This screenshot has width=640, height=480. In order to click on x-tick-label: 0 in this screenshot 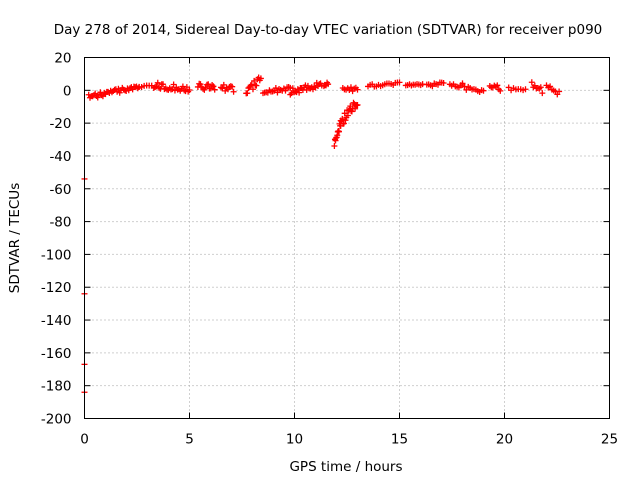, I will do `click(84, 440)`.